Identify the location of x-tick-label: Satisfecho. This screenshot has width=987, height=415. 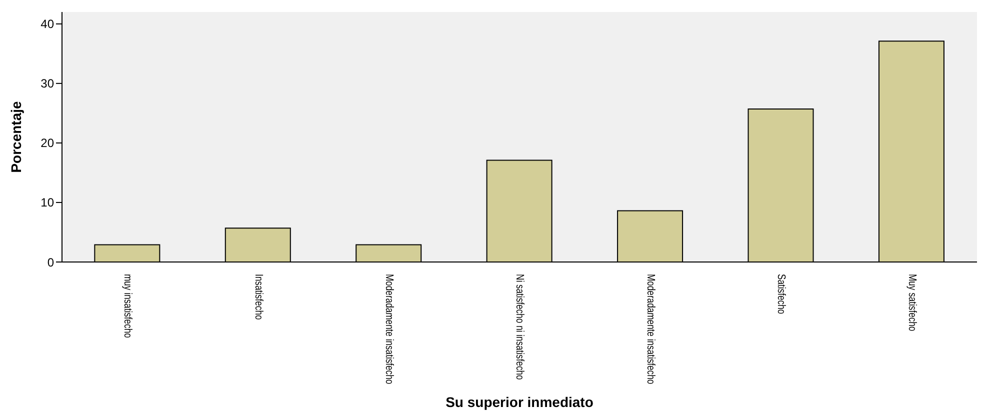
(781, 294).